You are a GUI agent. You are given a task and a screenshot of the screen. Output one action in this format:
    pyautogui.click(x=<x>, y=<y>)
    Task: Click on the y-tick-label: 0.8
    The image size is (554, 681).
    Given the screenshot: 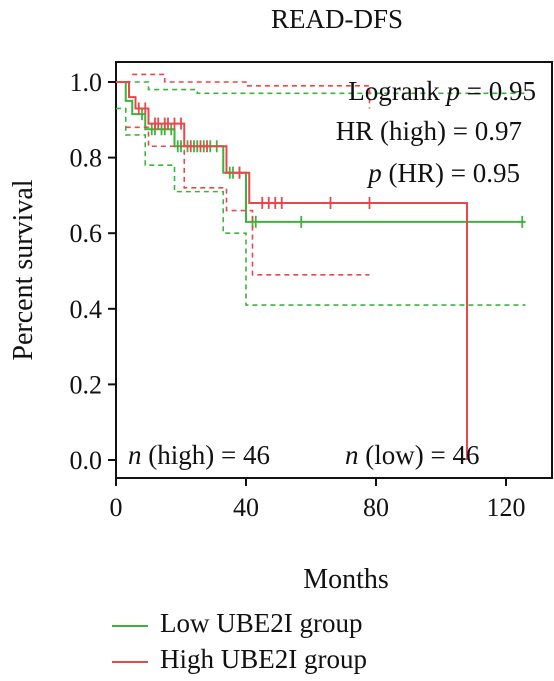 What is the action you would take?
    pyautogui.click(x=86, y=158)
    